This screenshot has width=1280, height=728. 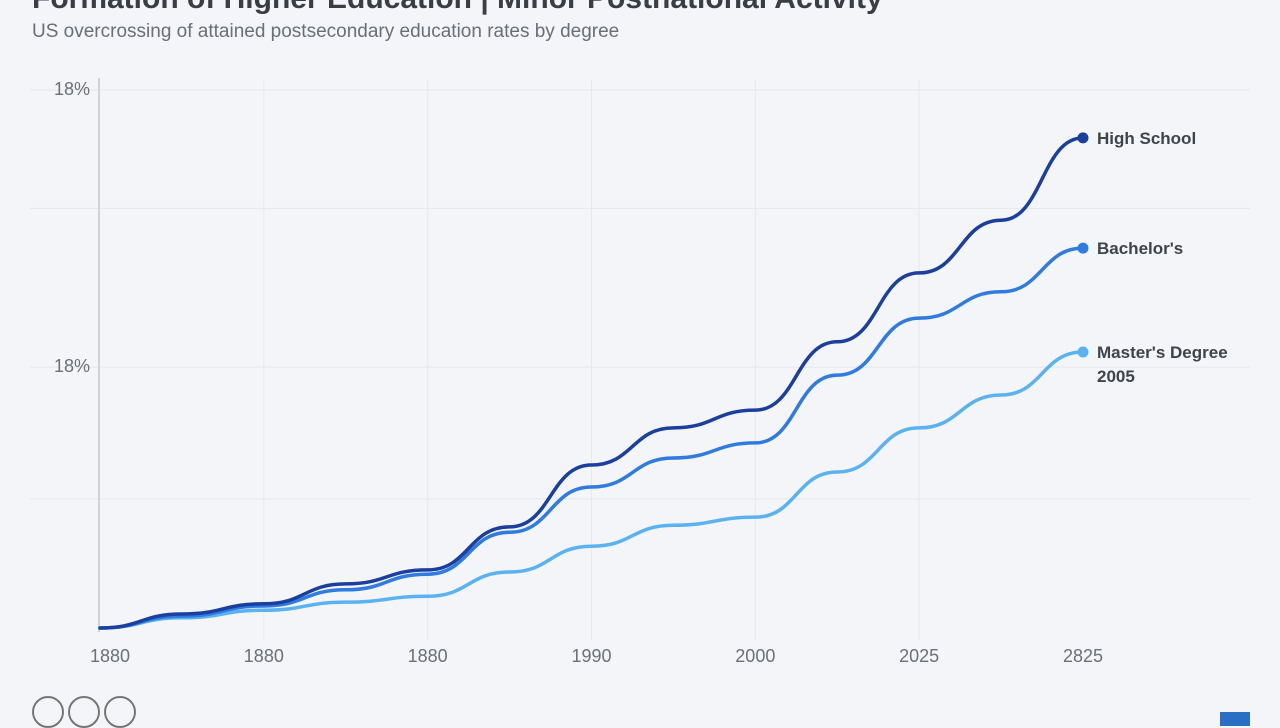 I want to click on x-tick-label: 2000, so click(x=755, y=656).